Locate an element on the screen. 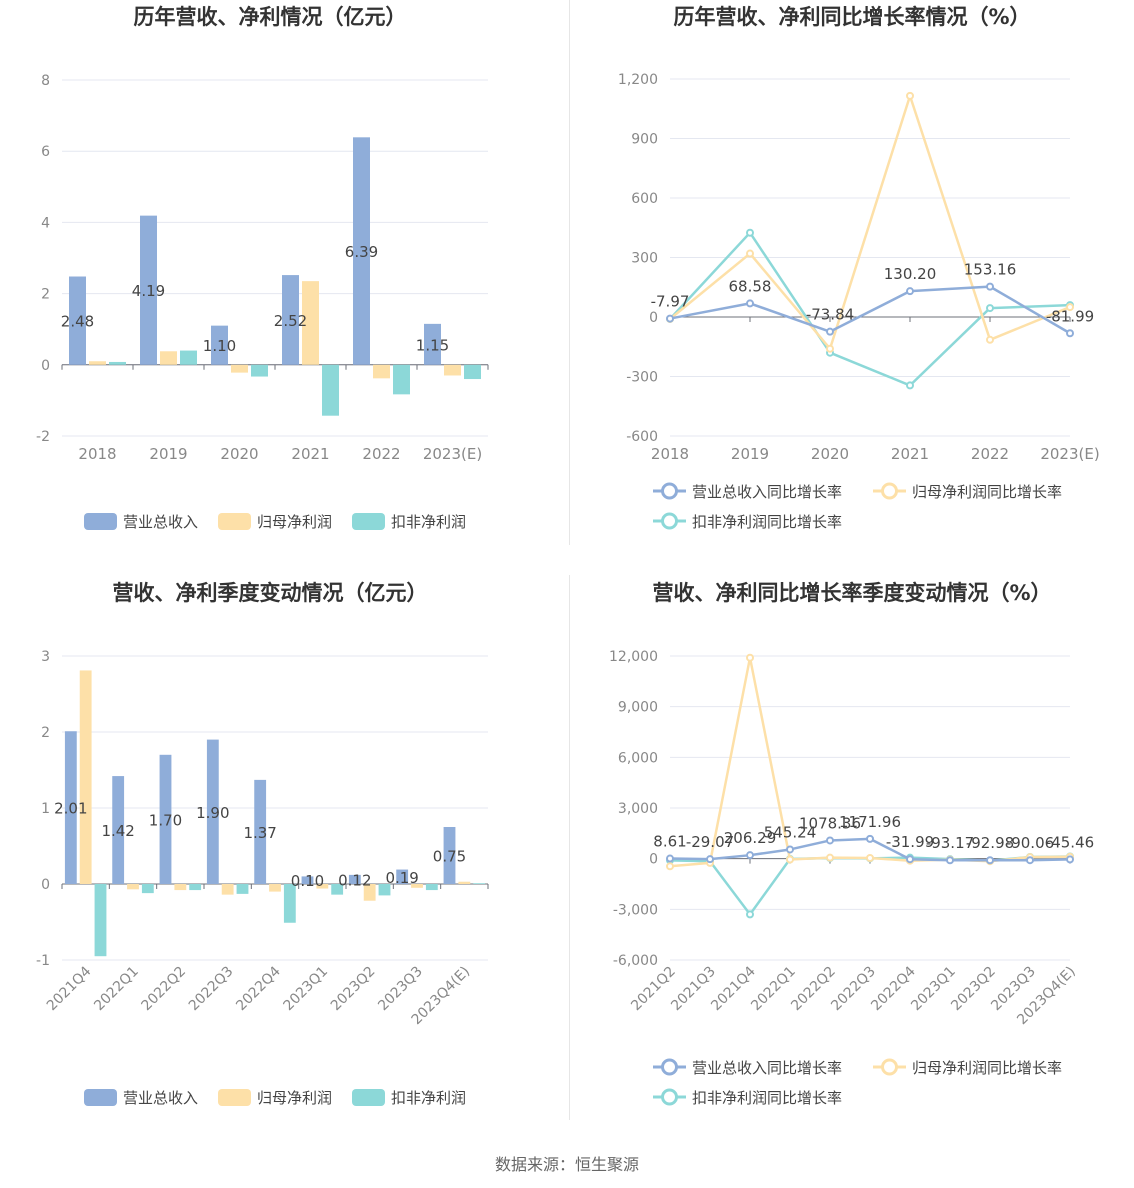 This screenshot has width=1134, height=1188. quarterly-amounts-xtick-label: 2022Q2 is located at coordinates (164, 989).